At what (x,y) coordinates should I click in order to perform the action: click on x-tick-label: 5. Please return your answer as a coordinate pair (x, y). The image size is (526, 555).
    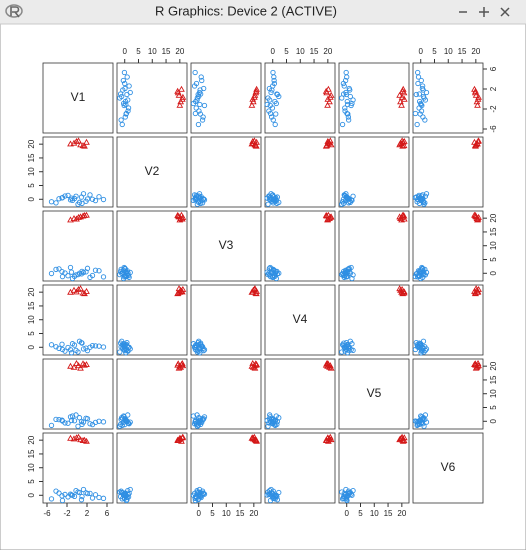
    Looking at the image, I should click on (286, 51).